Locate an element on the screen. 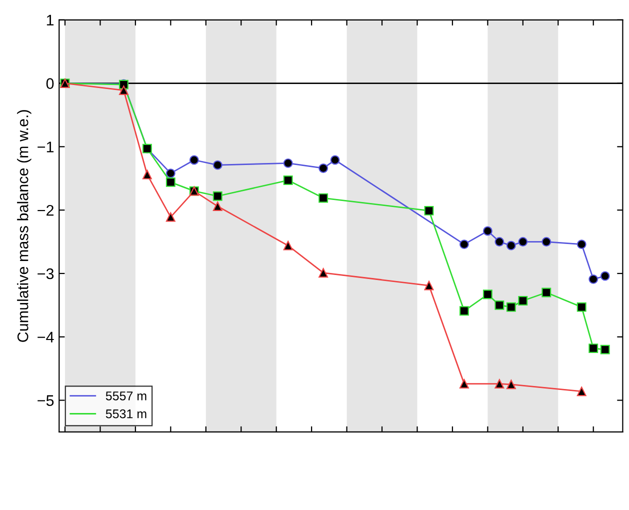  y-tick-label: −2 is located at coordinates (46, 210).